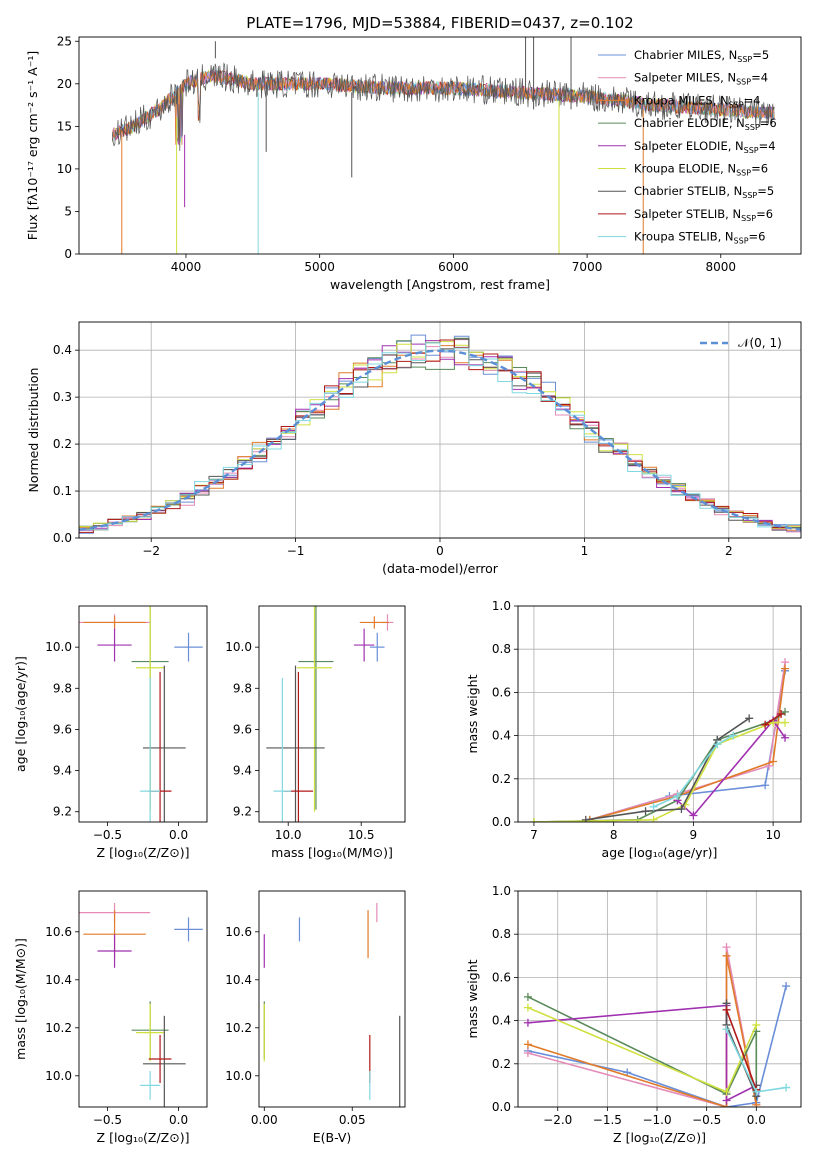 This screenshot has width=819, height=1170. What do you see at coordinates (705, 147) in the screenshot?
I see `legend-entry: Salpeter ELODIE, NSSP=4` at bounding box center [705, 147].